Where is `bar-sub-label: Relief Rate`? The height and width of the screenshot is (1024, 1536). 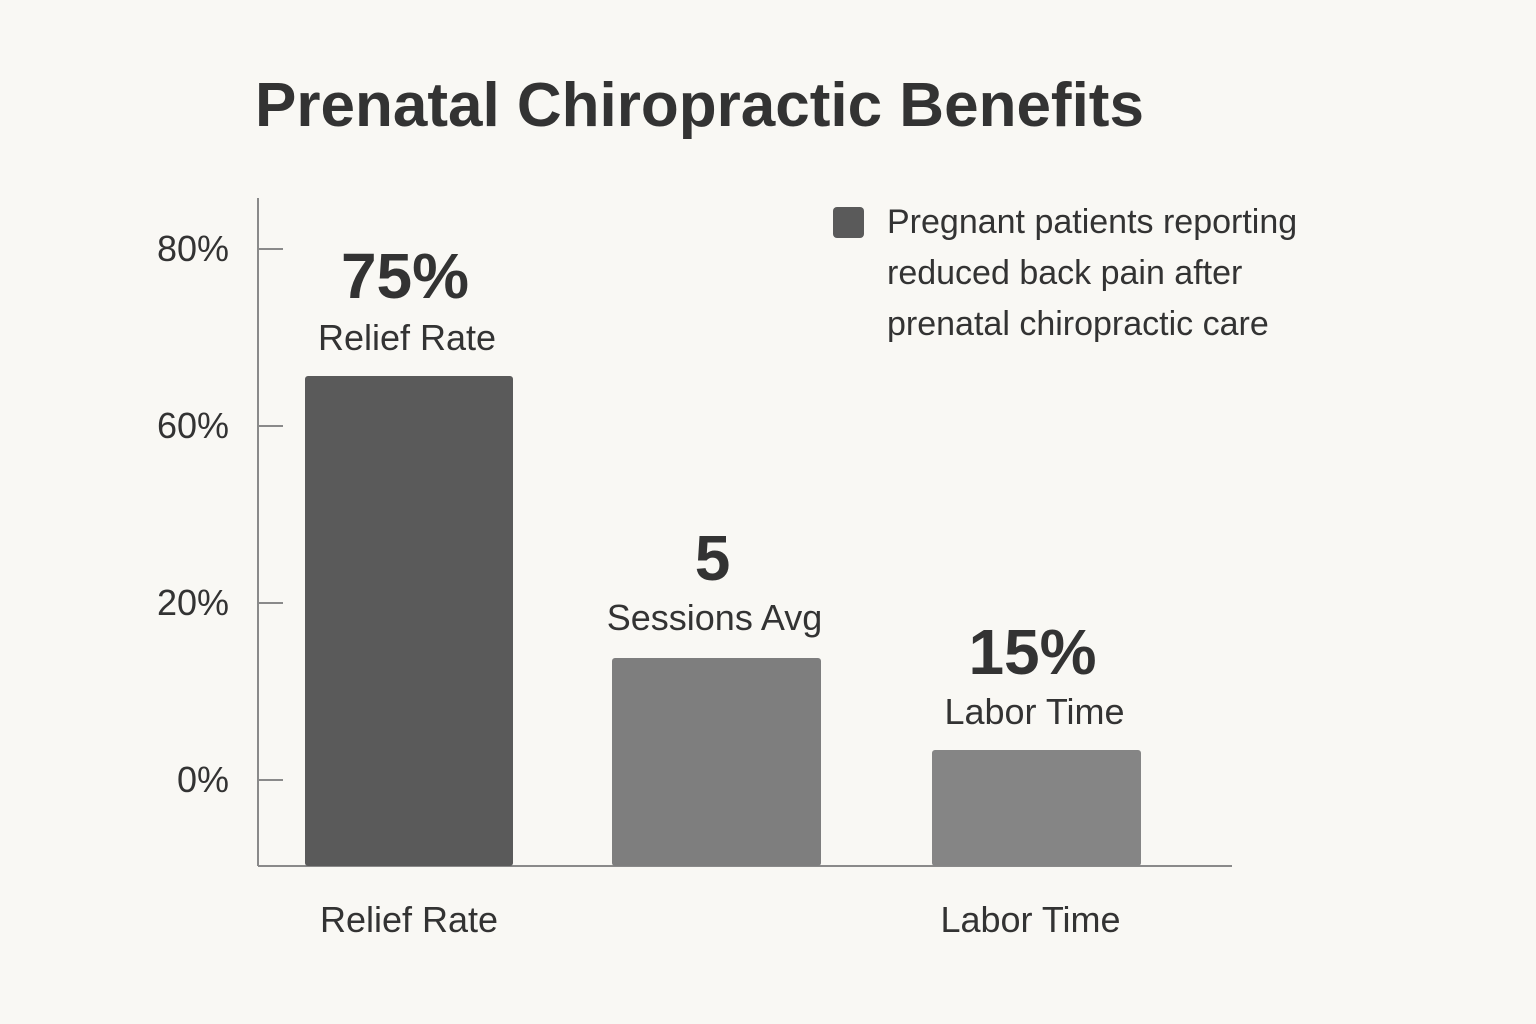
bar-sub-label: Relief Rate is located at coordinates (407, 337).